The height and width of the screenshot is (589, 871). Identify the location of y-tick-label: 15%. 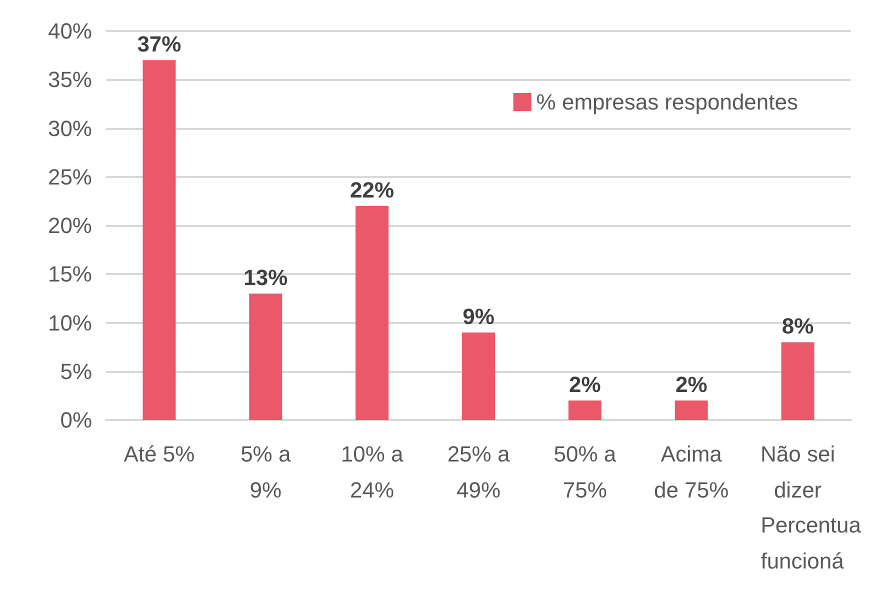
(70, 274).